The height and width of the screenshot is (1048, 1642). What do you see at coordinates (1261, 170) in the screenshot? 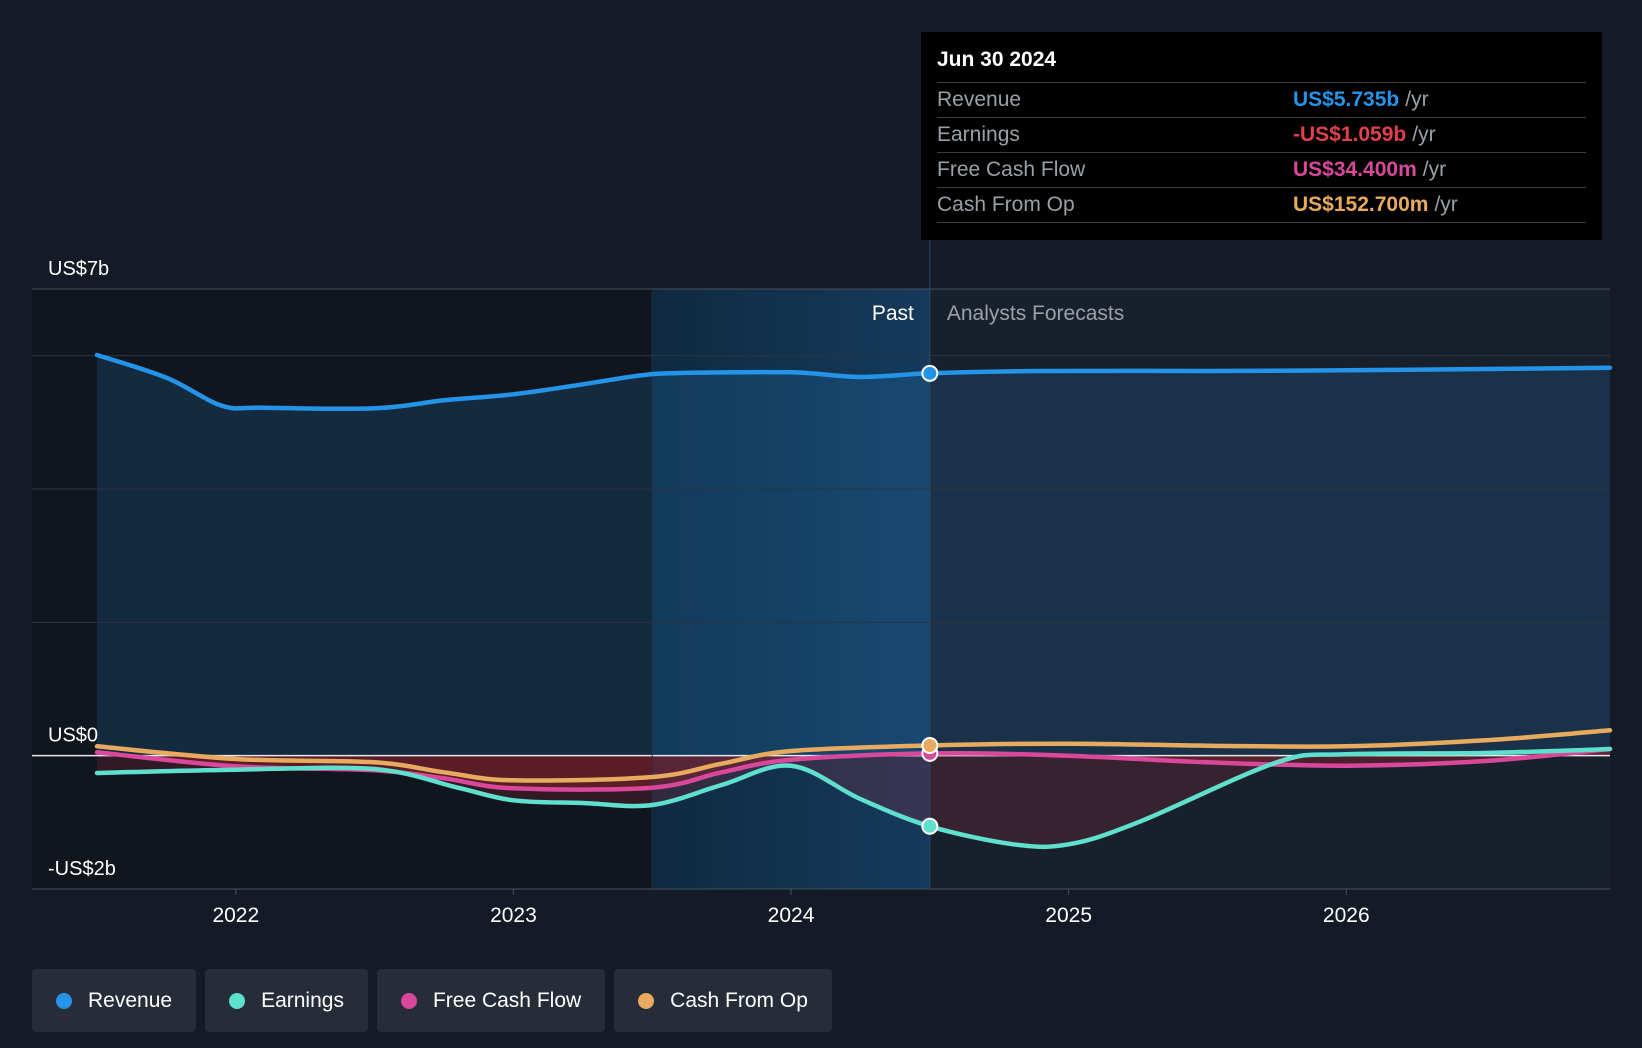
I see `tooltip-row-free-cash-flow: Free Cash Flow US$34.400m /yr` at bounding box center [1261, 170].